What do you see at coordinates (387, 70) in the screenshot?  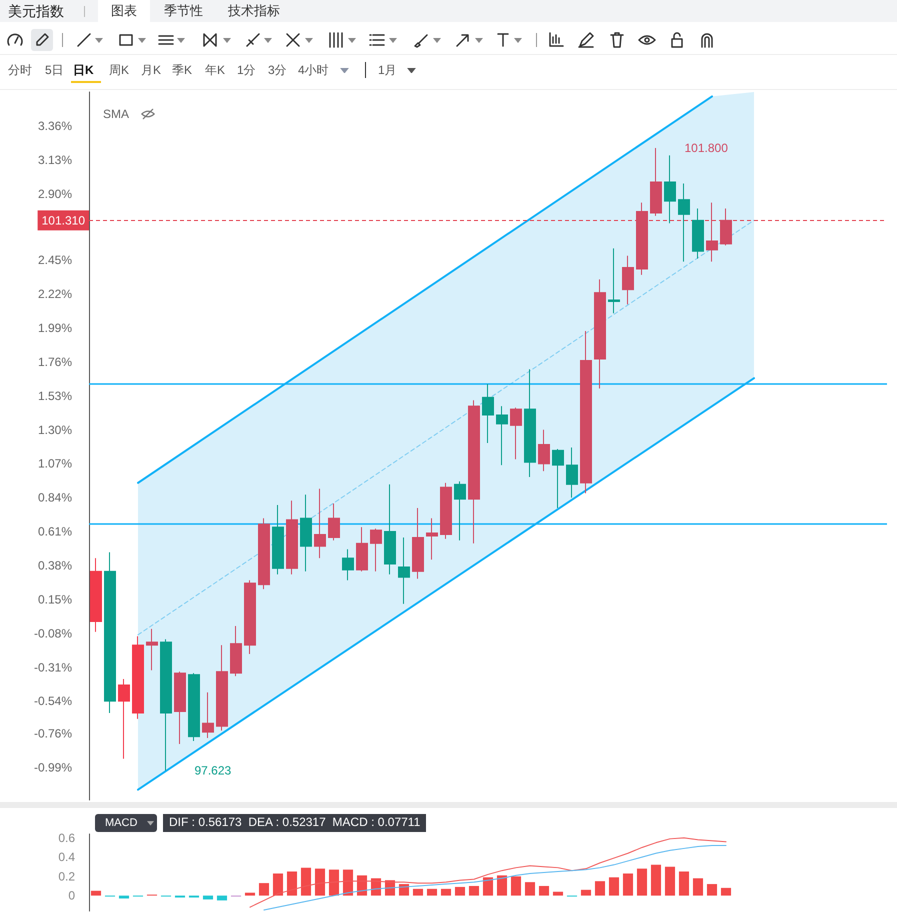 I see `text: 1月` at bounding box center [387, 70].